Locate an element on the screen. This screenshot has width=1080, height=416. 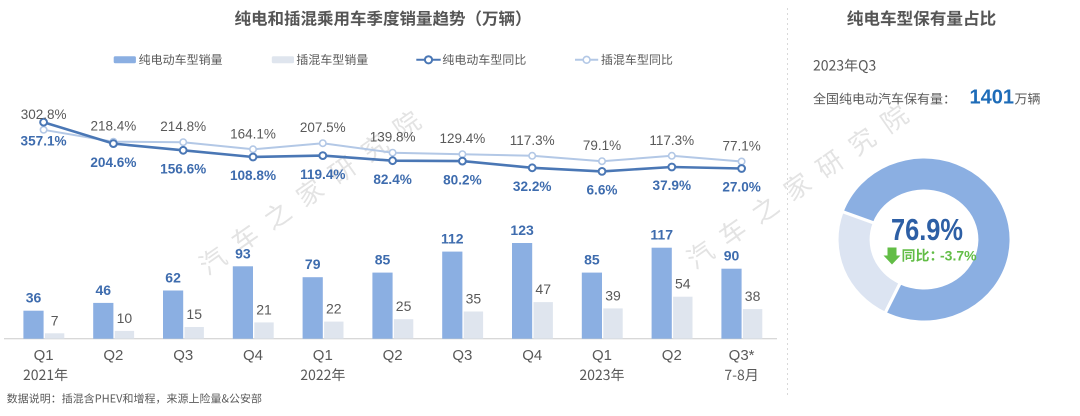
svg-text: 79 is located at coordinates (313, 264).